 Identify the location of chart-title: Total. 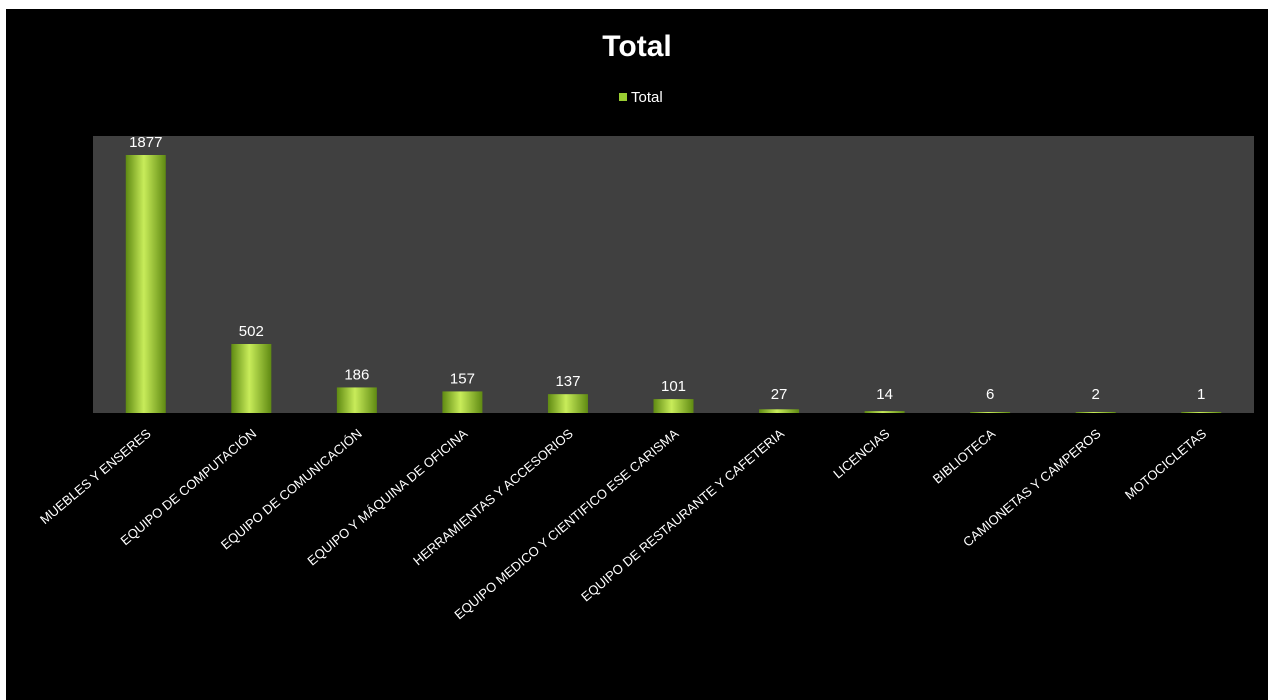
(636, 46).